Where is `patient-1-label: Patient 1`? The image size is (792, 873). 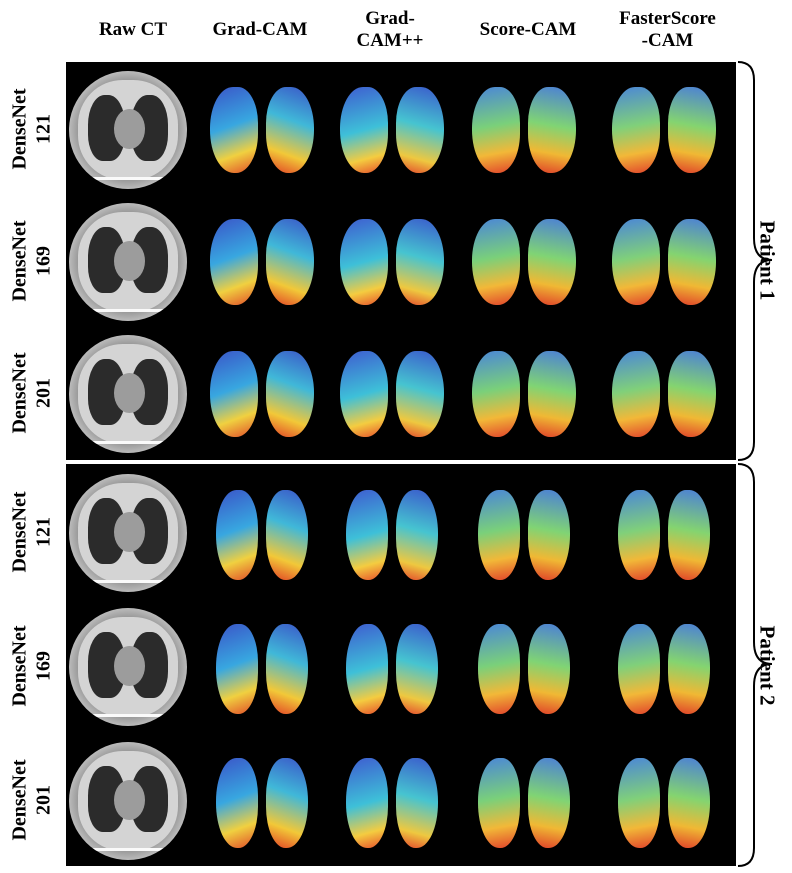
patient-1-label: Patient 1 is located at coordinates (767, 260).